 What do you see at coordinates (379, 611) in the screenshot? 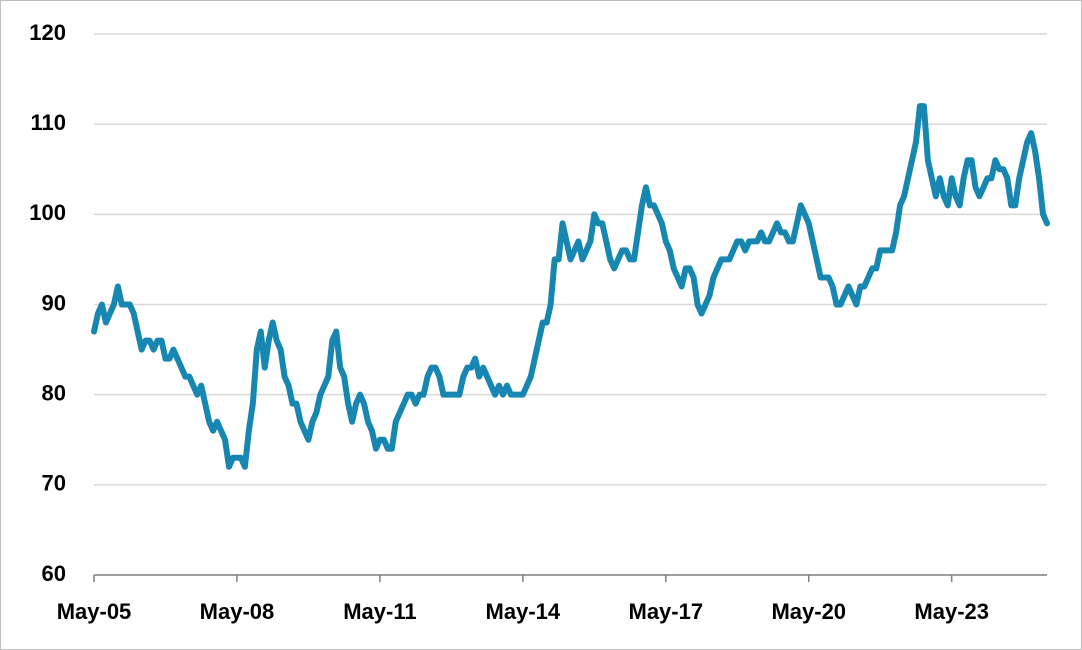
I see `x-tick-label: May-11` at bounding box center [379, 611].